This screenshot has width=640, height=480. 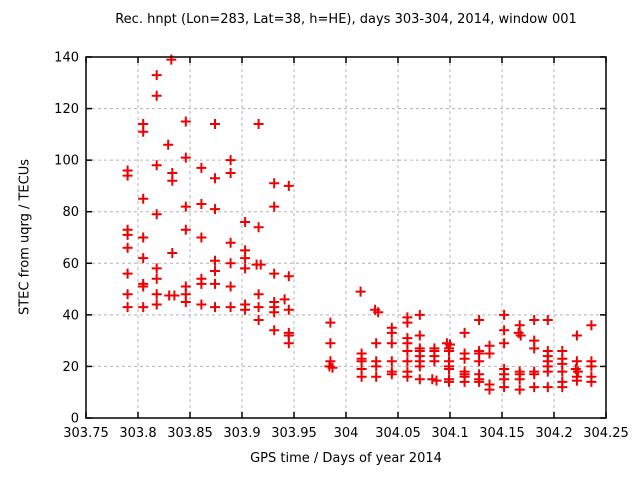 What do you see at coordinates (66, 109) in the screenshot?
I see `y-tick-label: 120` at bounding box center [66, 109].